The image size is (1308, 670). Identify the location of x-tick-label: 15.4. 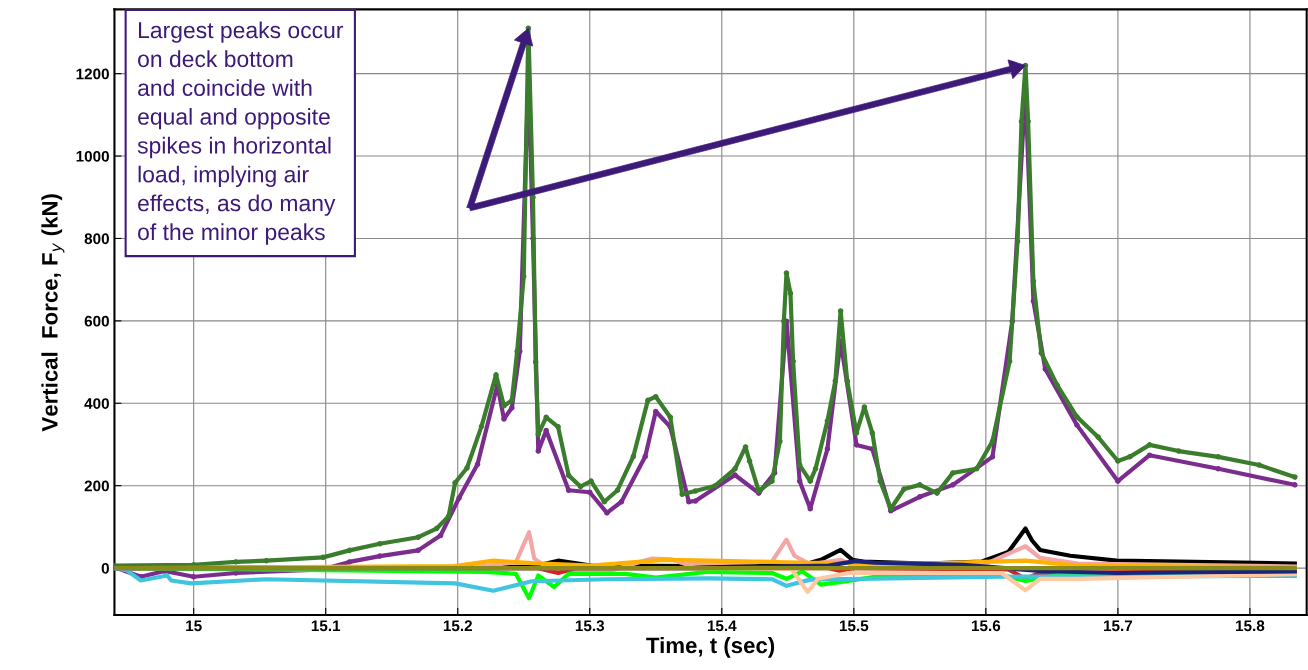
(722, 626).